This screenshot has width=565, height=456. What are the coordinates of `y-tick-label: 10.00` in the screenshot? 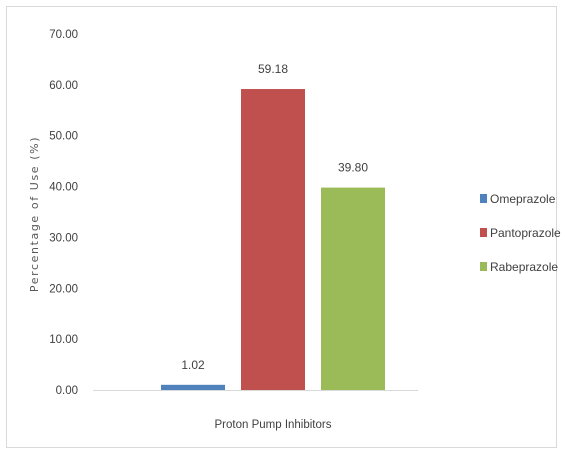 It's located at (63, 340).